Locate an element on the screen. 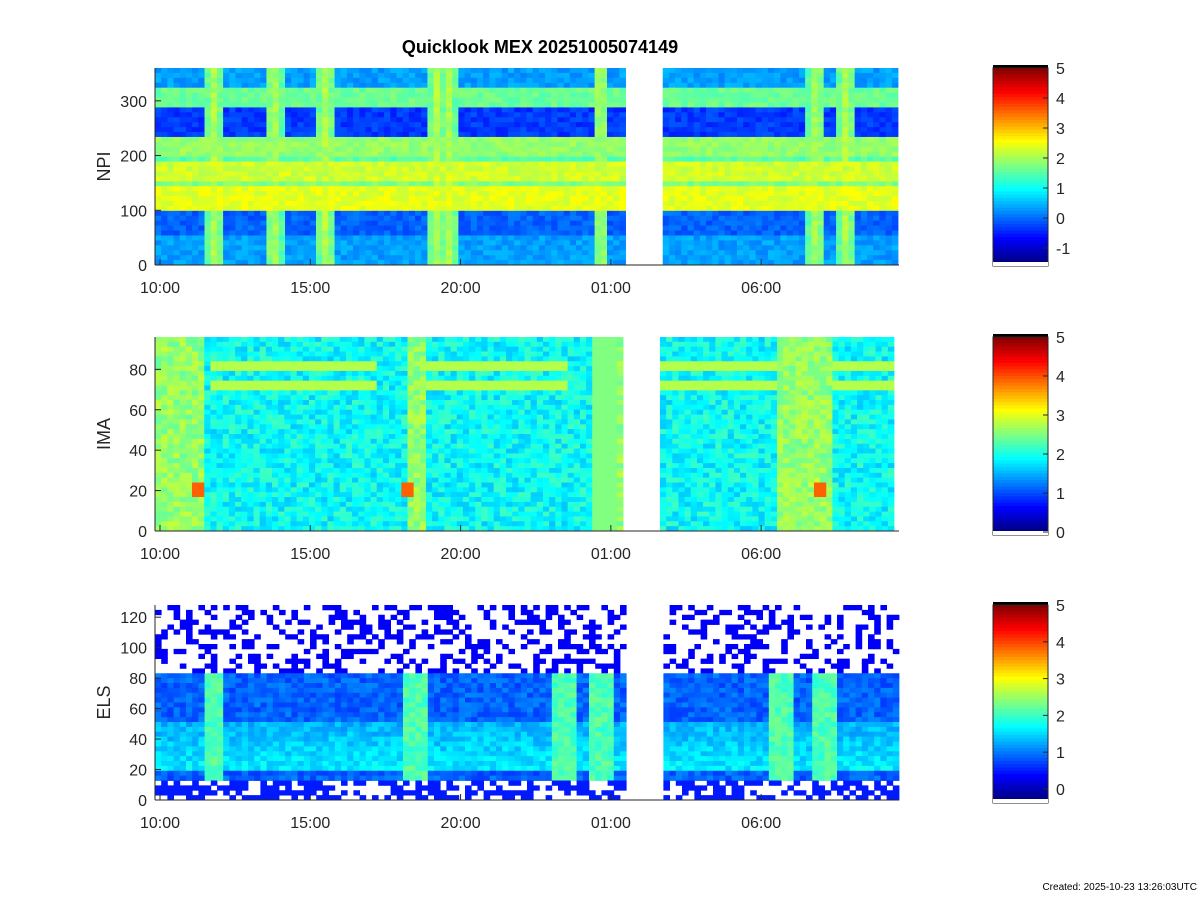  y-axis-label: NPI is located at coordinates (104, 166).